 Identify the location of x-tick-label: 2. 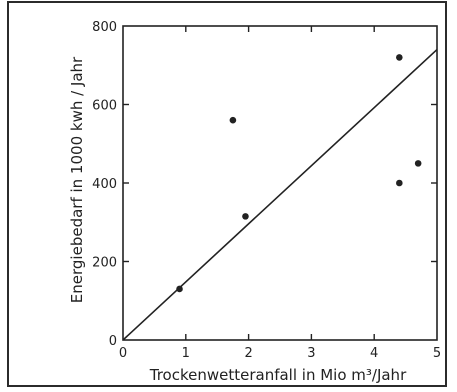
(248, 353).